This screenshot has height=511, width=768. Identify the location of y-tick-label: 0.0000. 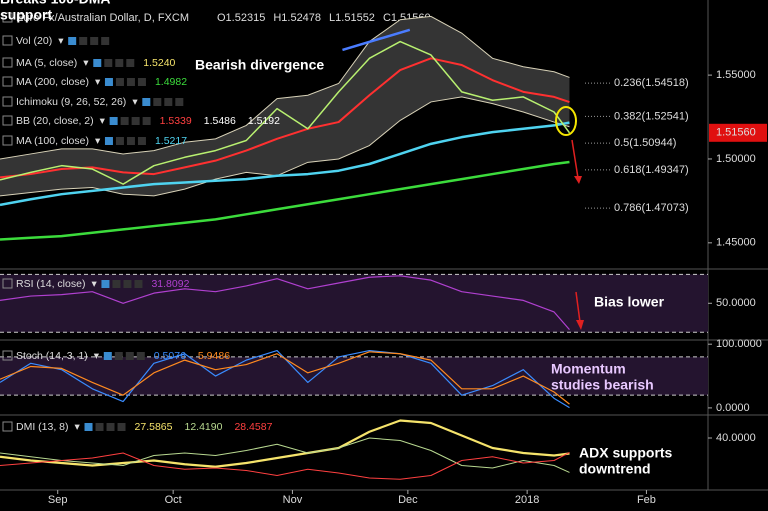
(733, 408).